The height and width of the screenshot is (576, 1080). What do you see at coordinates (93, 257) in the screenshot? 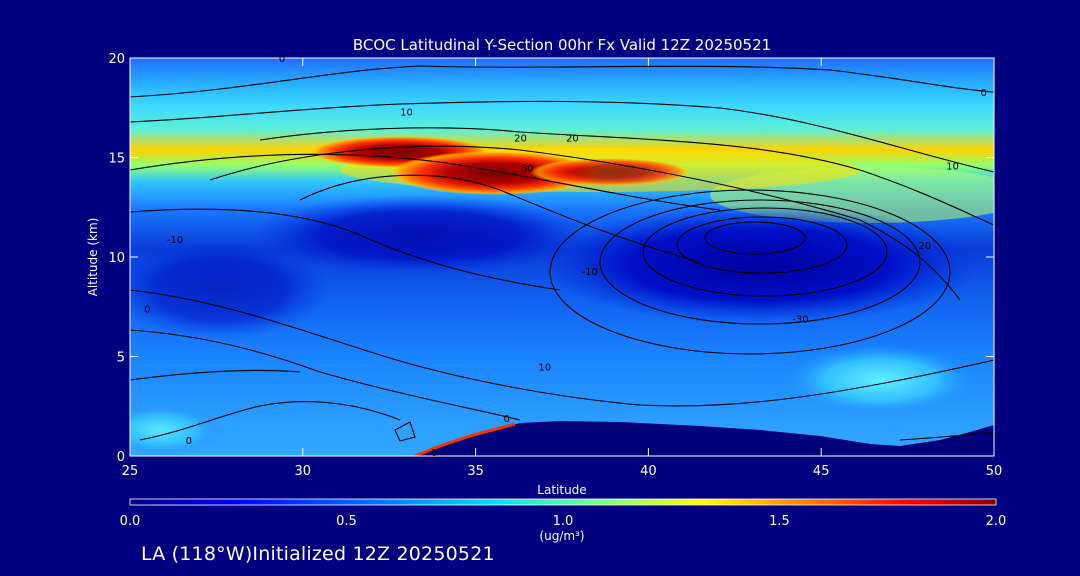
I see `y-axis-label: Altitude (km)` at bounding box center [93, 257].